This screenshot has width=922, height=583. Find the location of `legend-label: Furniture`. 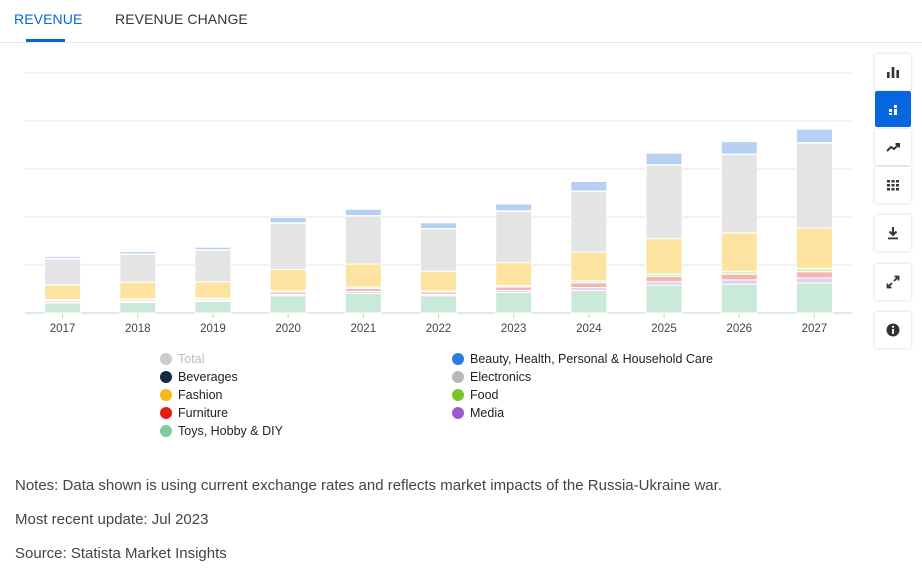

legend-label: Furniture is located at coordinates (203, 413).